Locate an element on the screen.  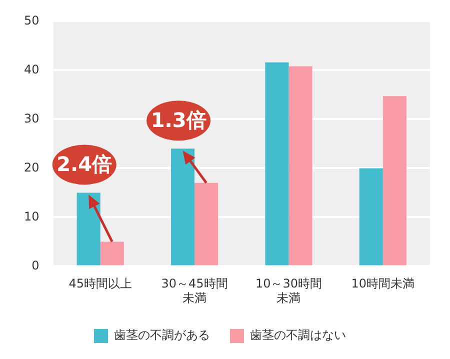
x-tick-label: 10時間未満 is located at coordinates (383, 283).